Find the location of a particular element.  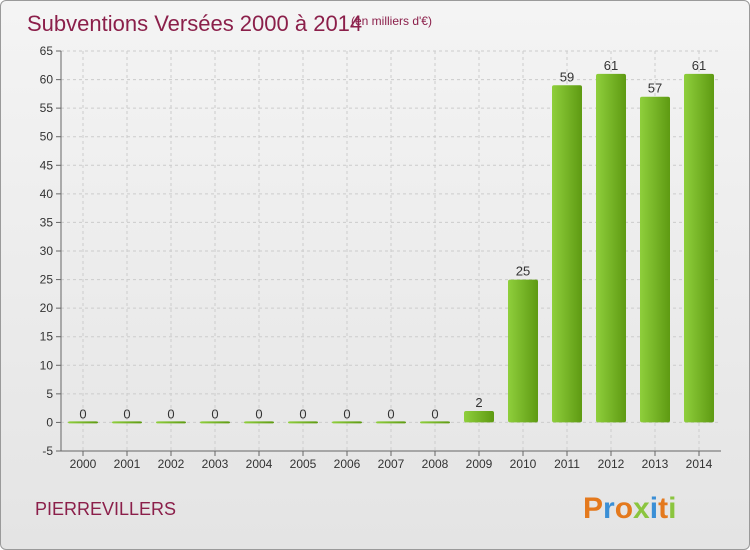

bar-2011 is located at coordinates (567, 254).